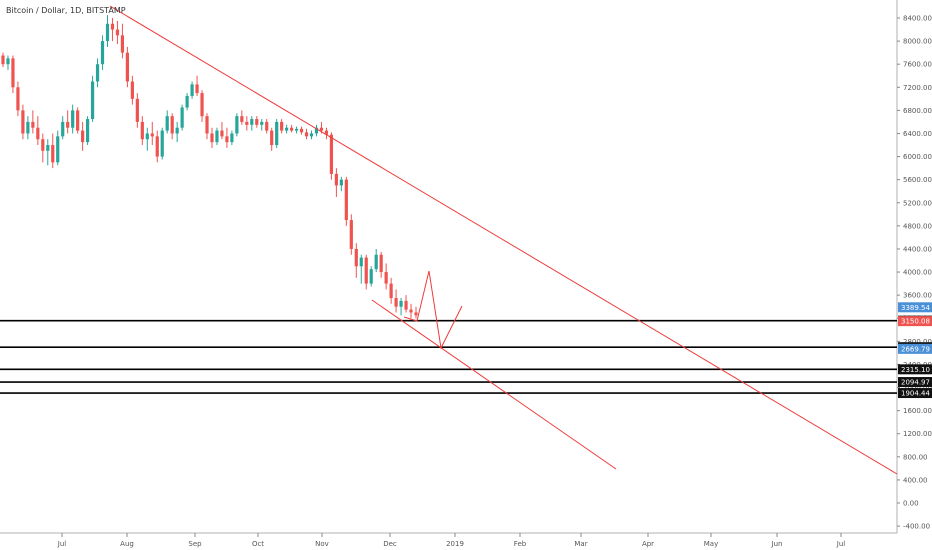  Describe the element at coordinates (915, 457) in the screenshot. I see `y-tick-label: 800.00` at that location.